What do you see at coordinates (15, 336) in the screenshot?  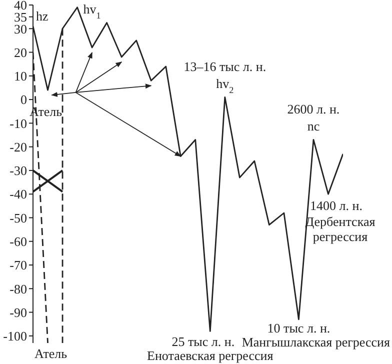 I see `y-tick-label: -100` at bounding box center [15, 336].